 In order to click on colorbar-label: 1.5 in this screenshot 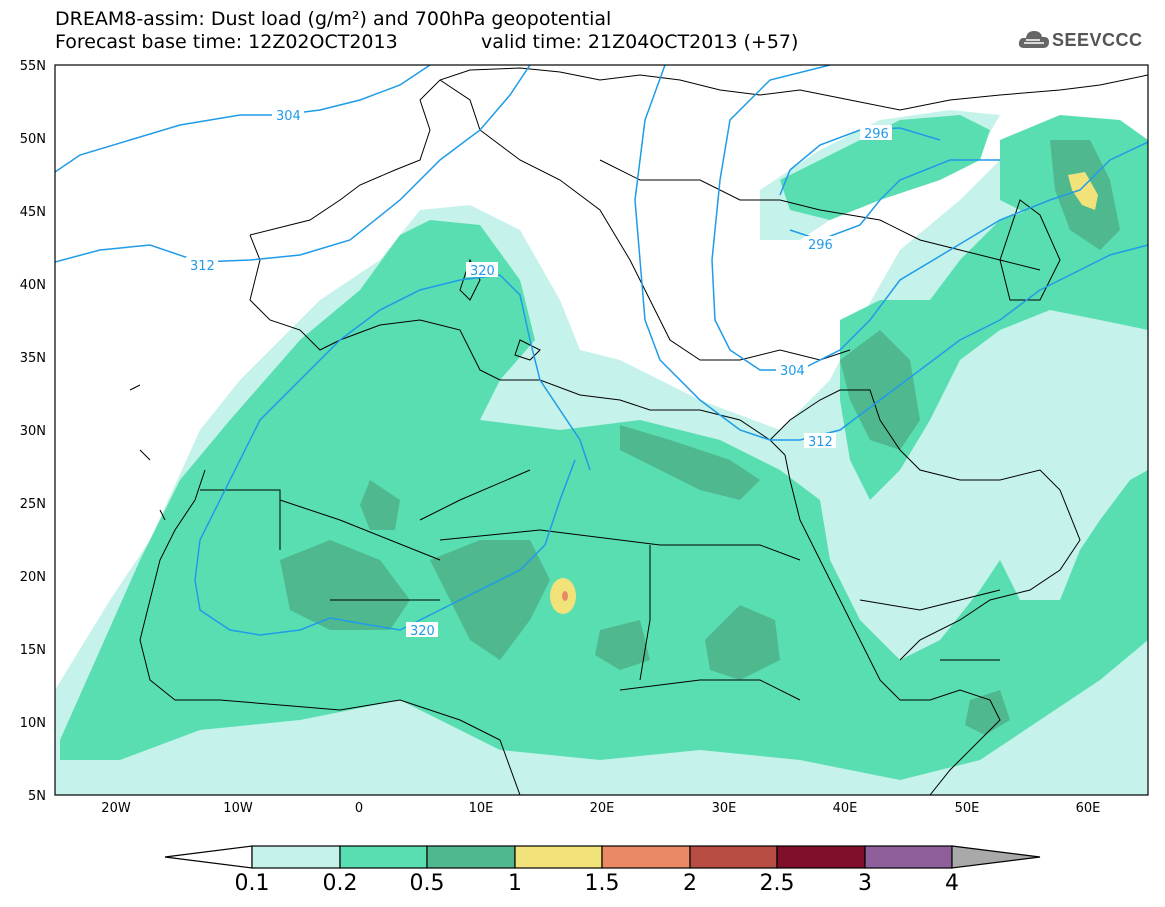, I will do `click(602, 883)`.